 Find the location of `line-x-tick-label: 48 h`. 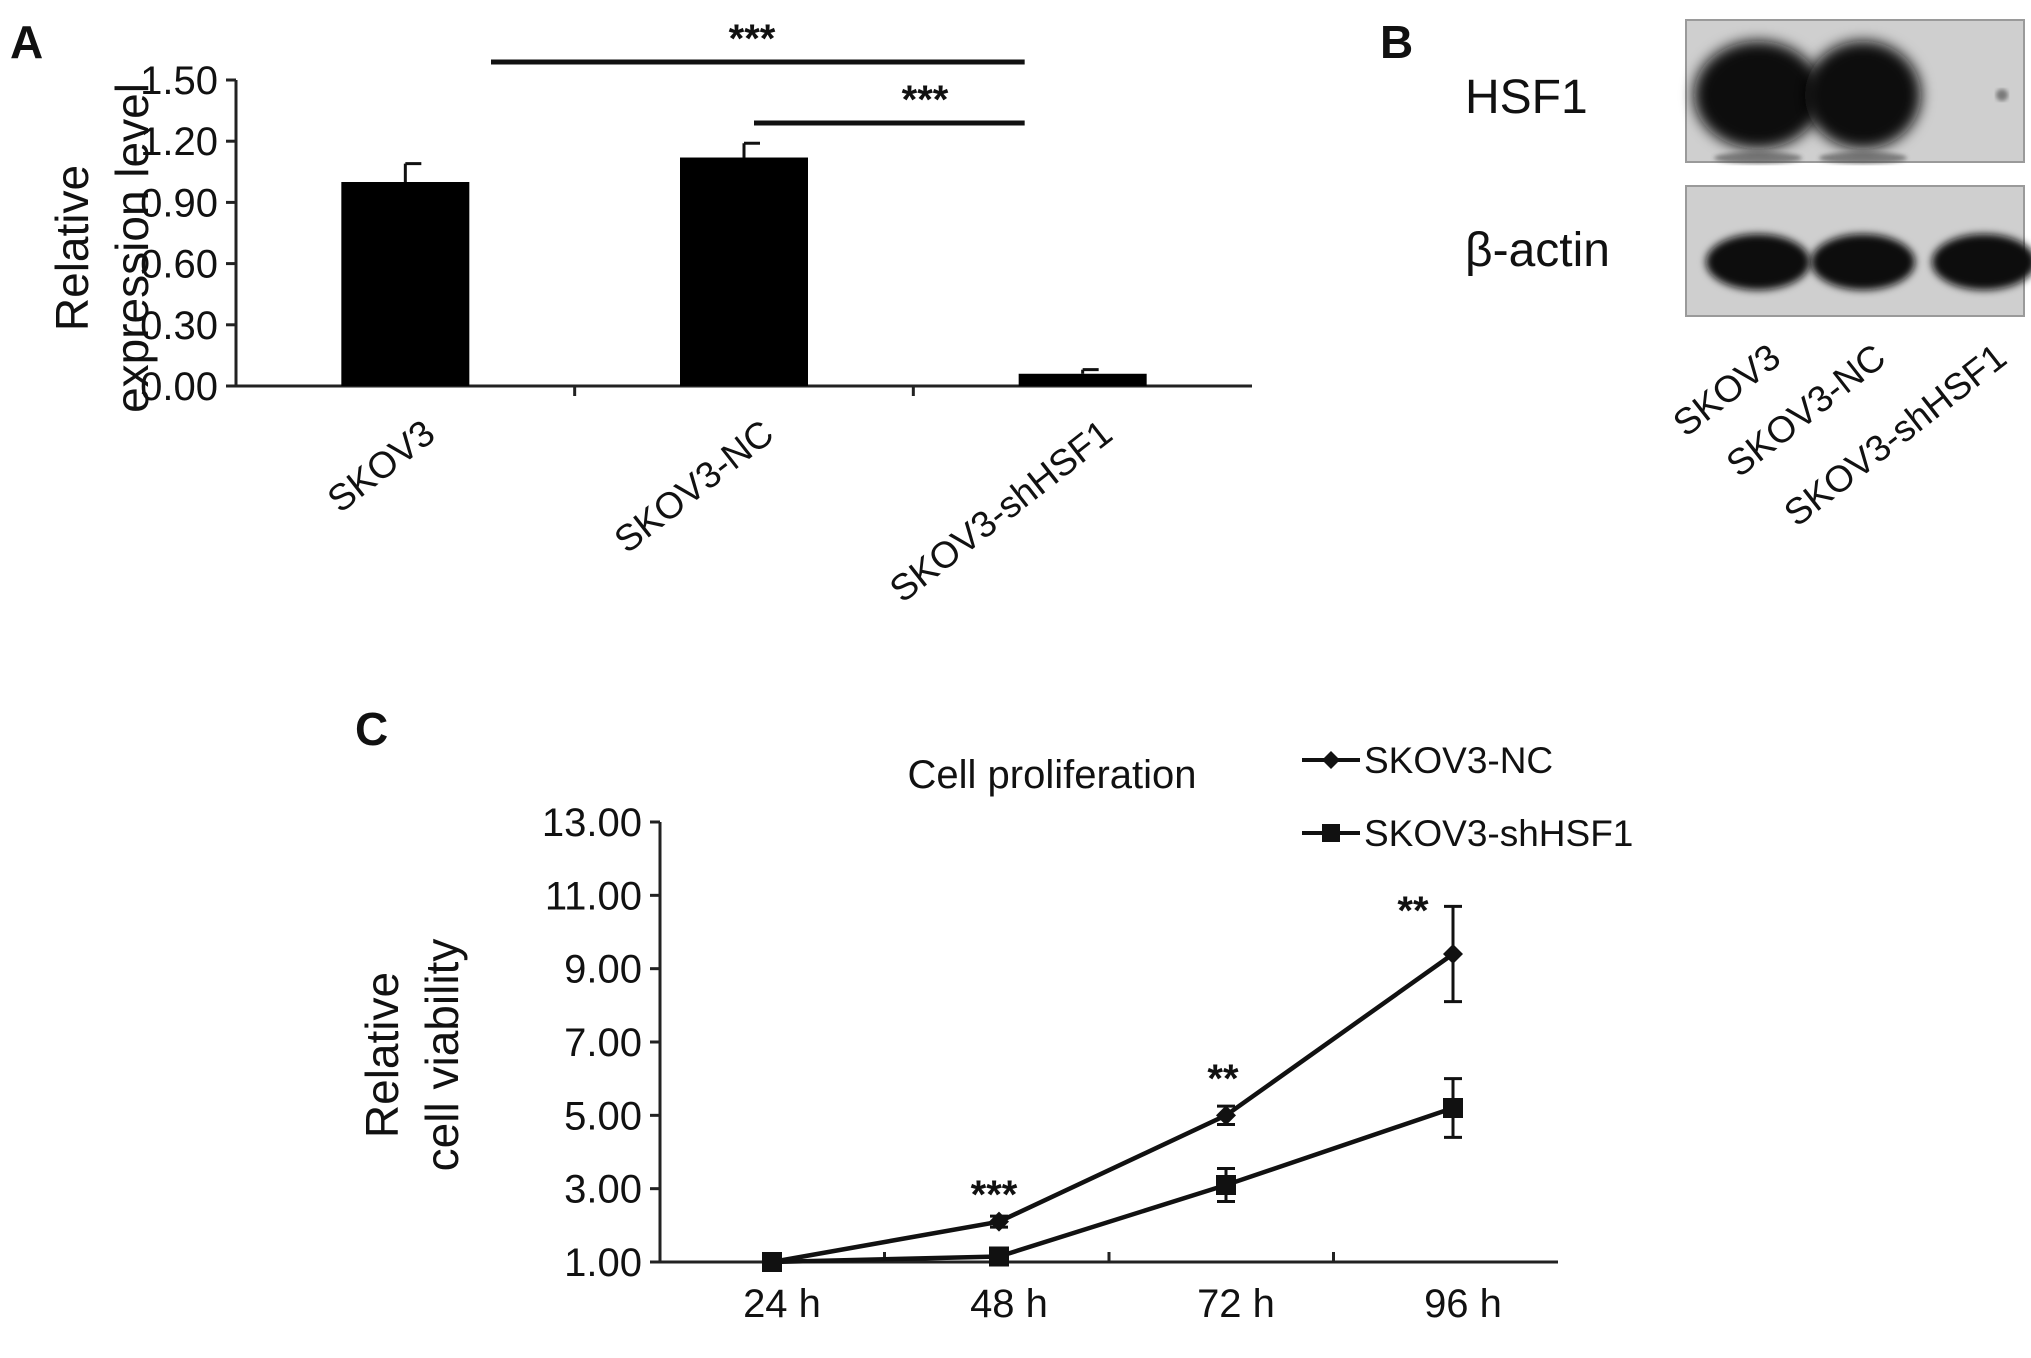

line-x-tick-label: 48 h is located at coordinates (1009, 1304).